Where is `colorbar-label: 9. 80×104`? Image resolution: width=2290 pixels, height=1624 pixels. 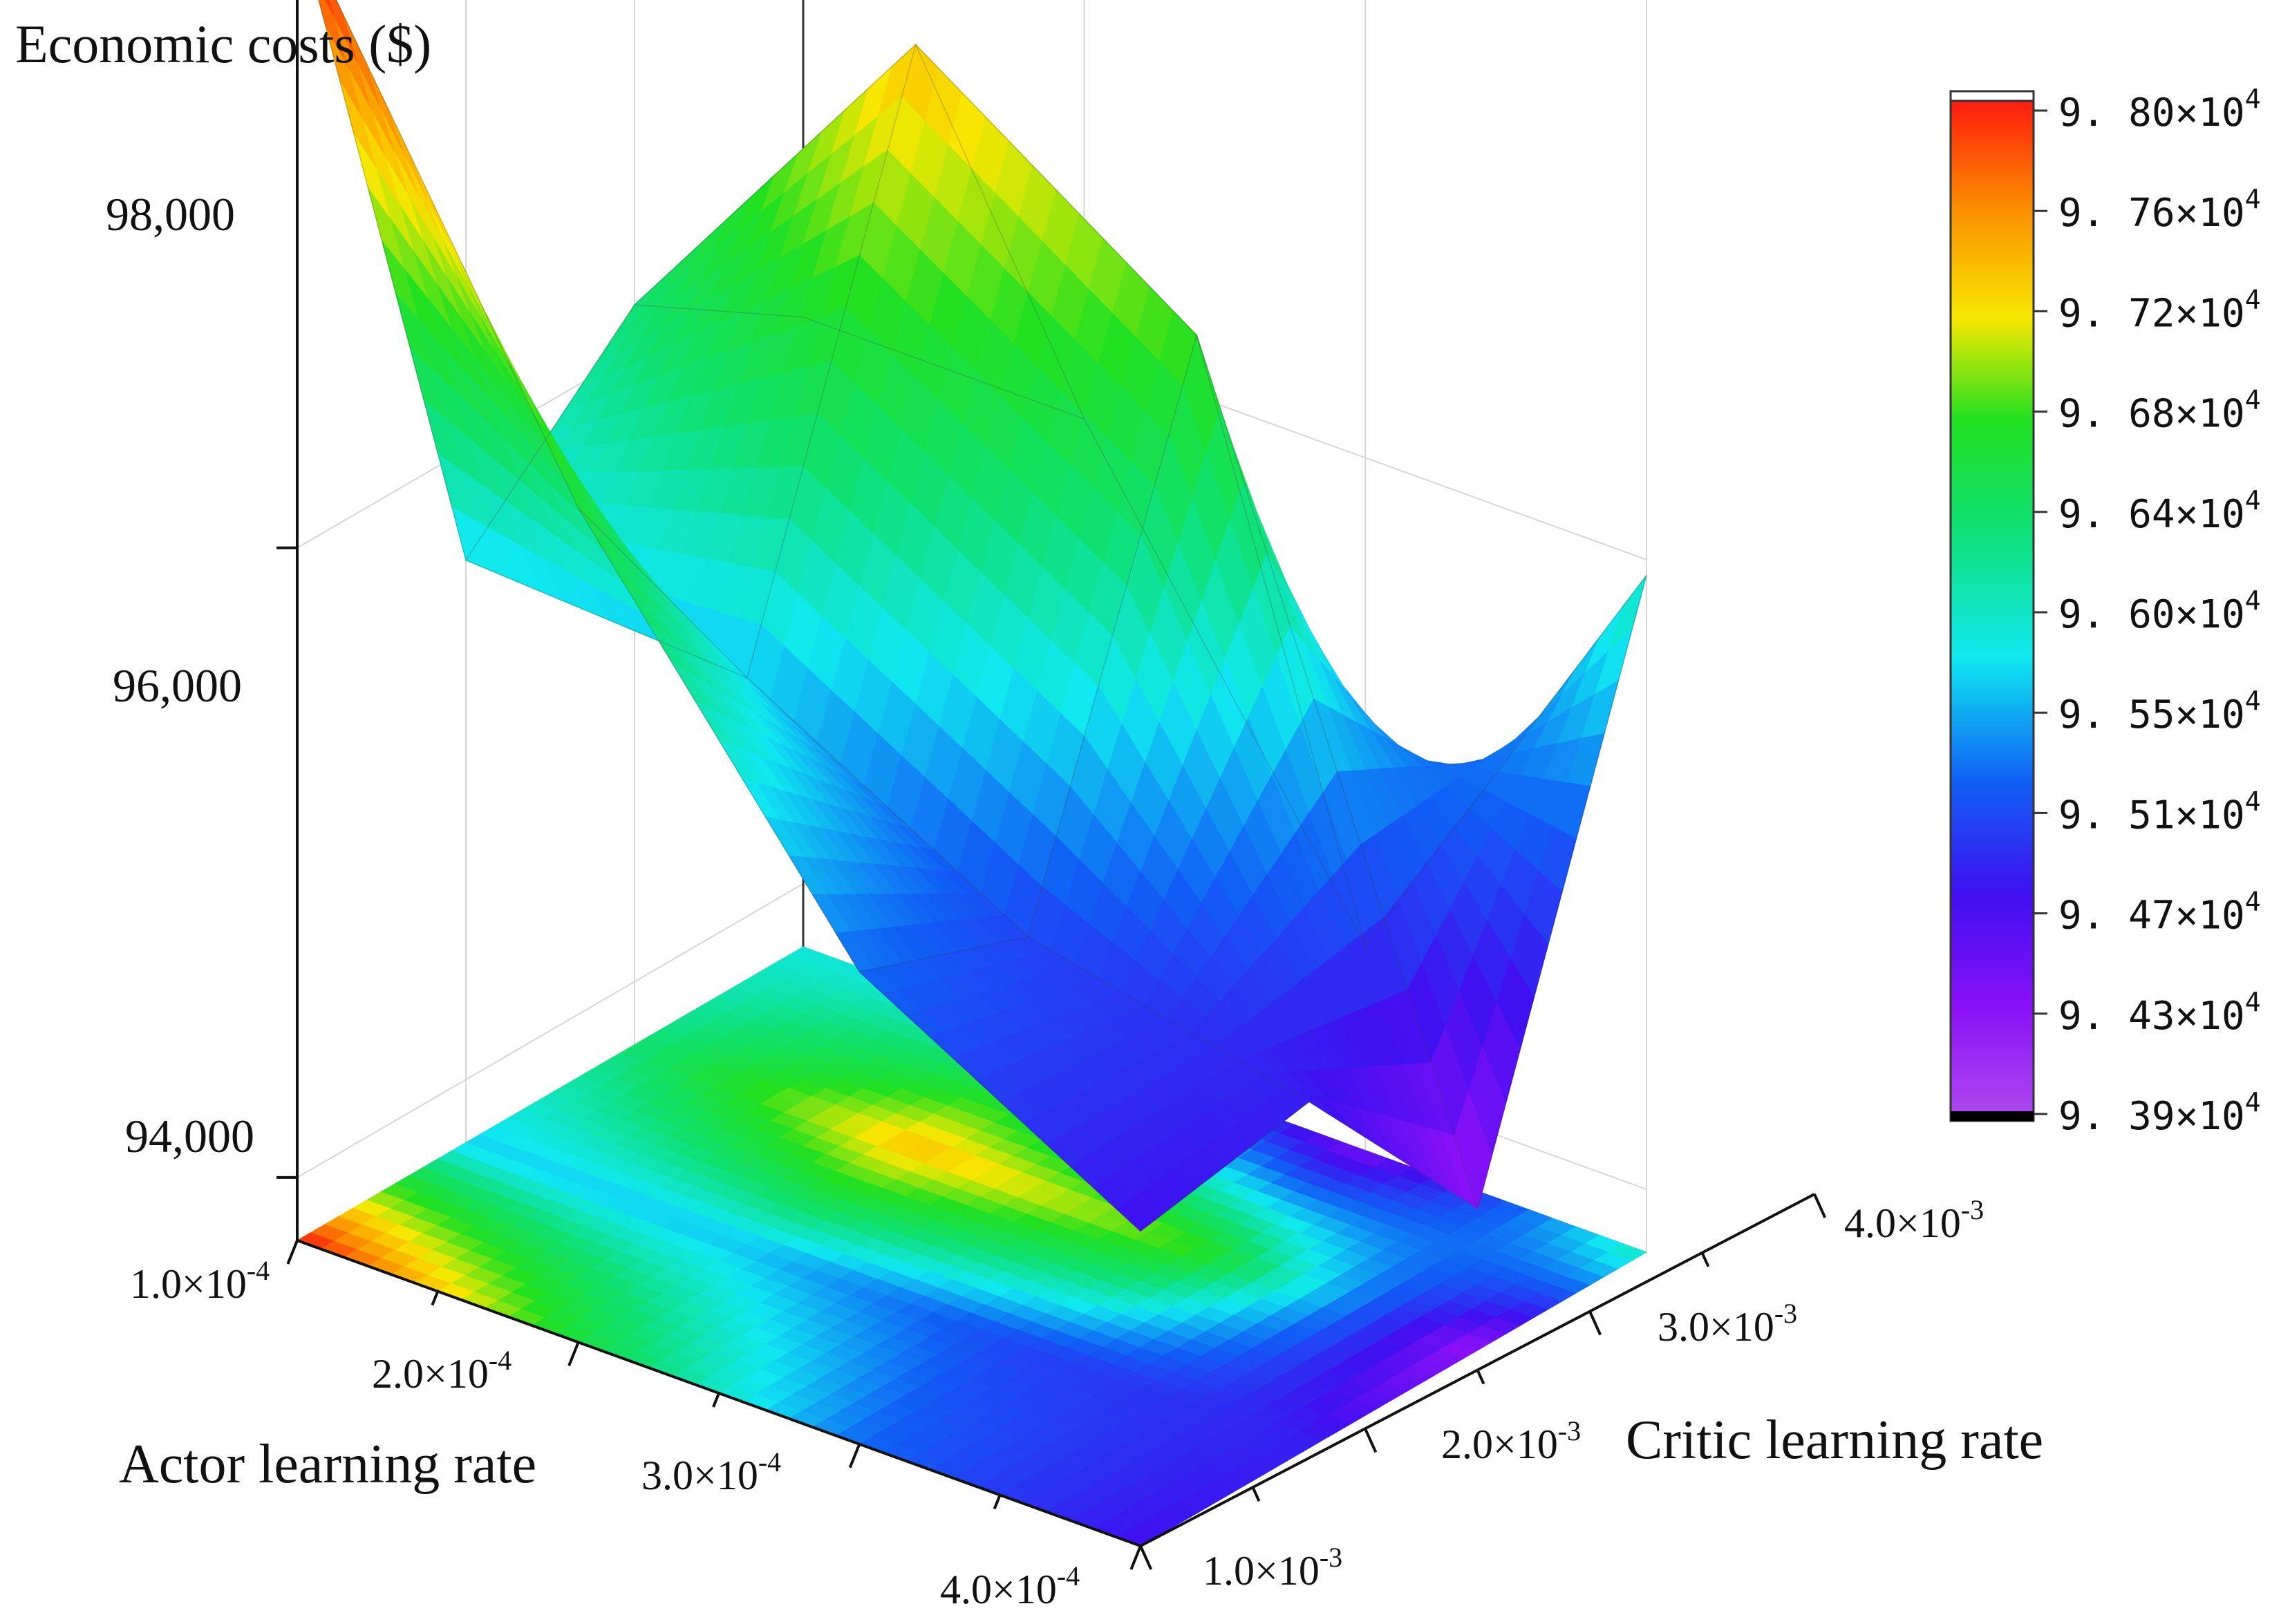 colorbar-label: 9. 80×104 is located at coordinates (2159, 109).